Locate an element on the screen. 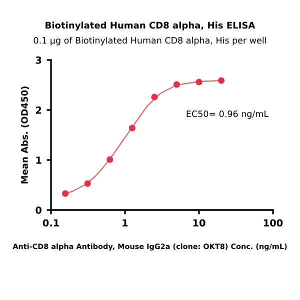 The image size is (300, 300). x-tick-label: 10 is located at coordinates (199, 223).